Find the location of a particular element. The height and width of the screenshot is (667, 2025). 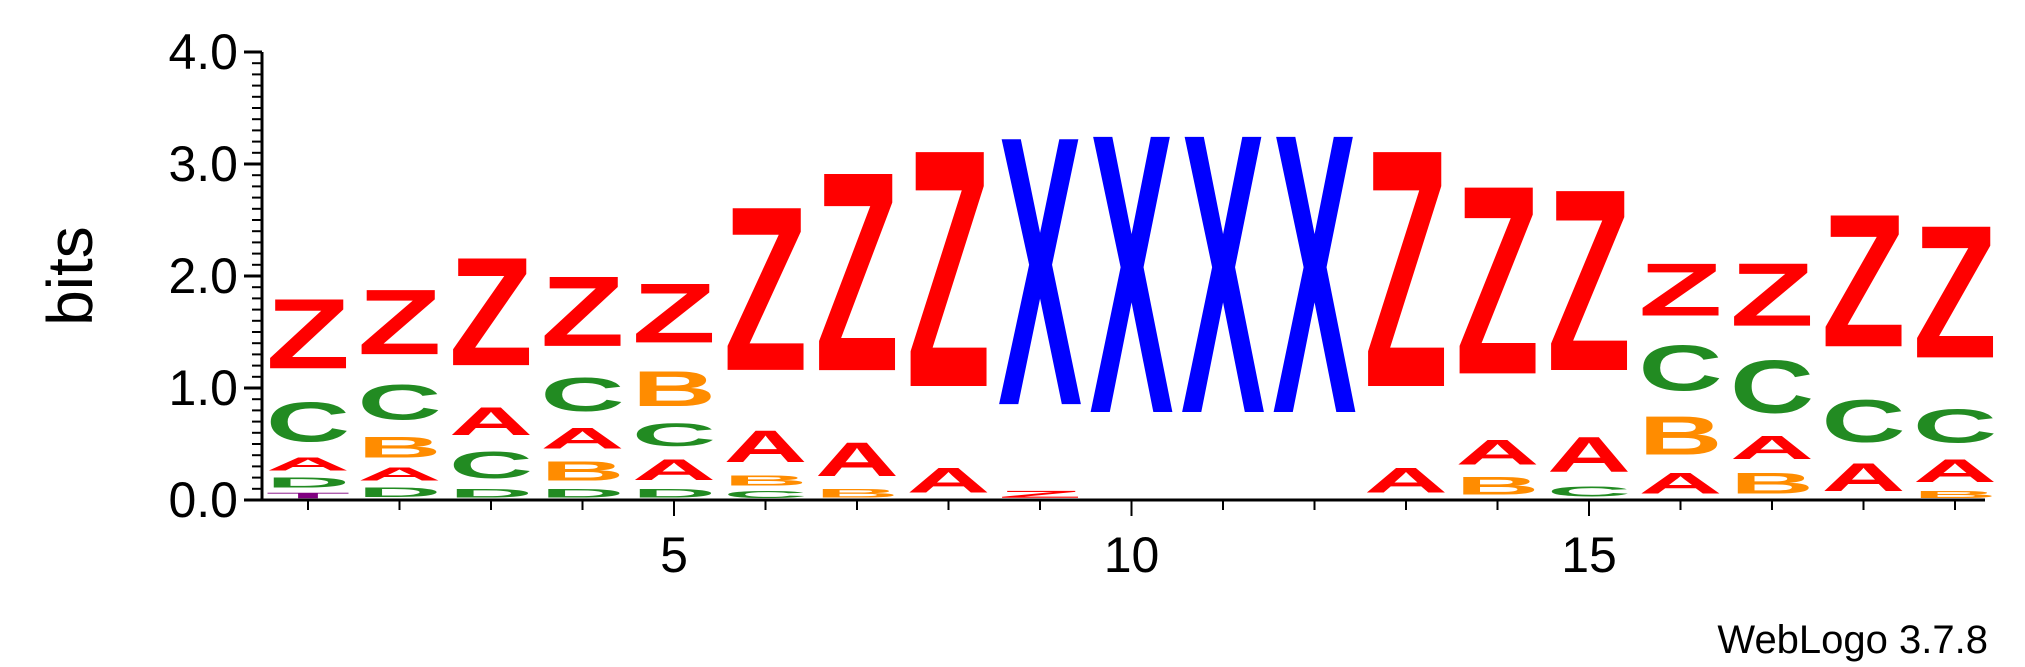

y-axis-label: bits is located at coordinates (70, 276).